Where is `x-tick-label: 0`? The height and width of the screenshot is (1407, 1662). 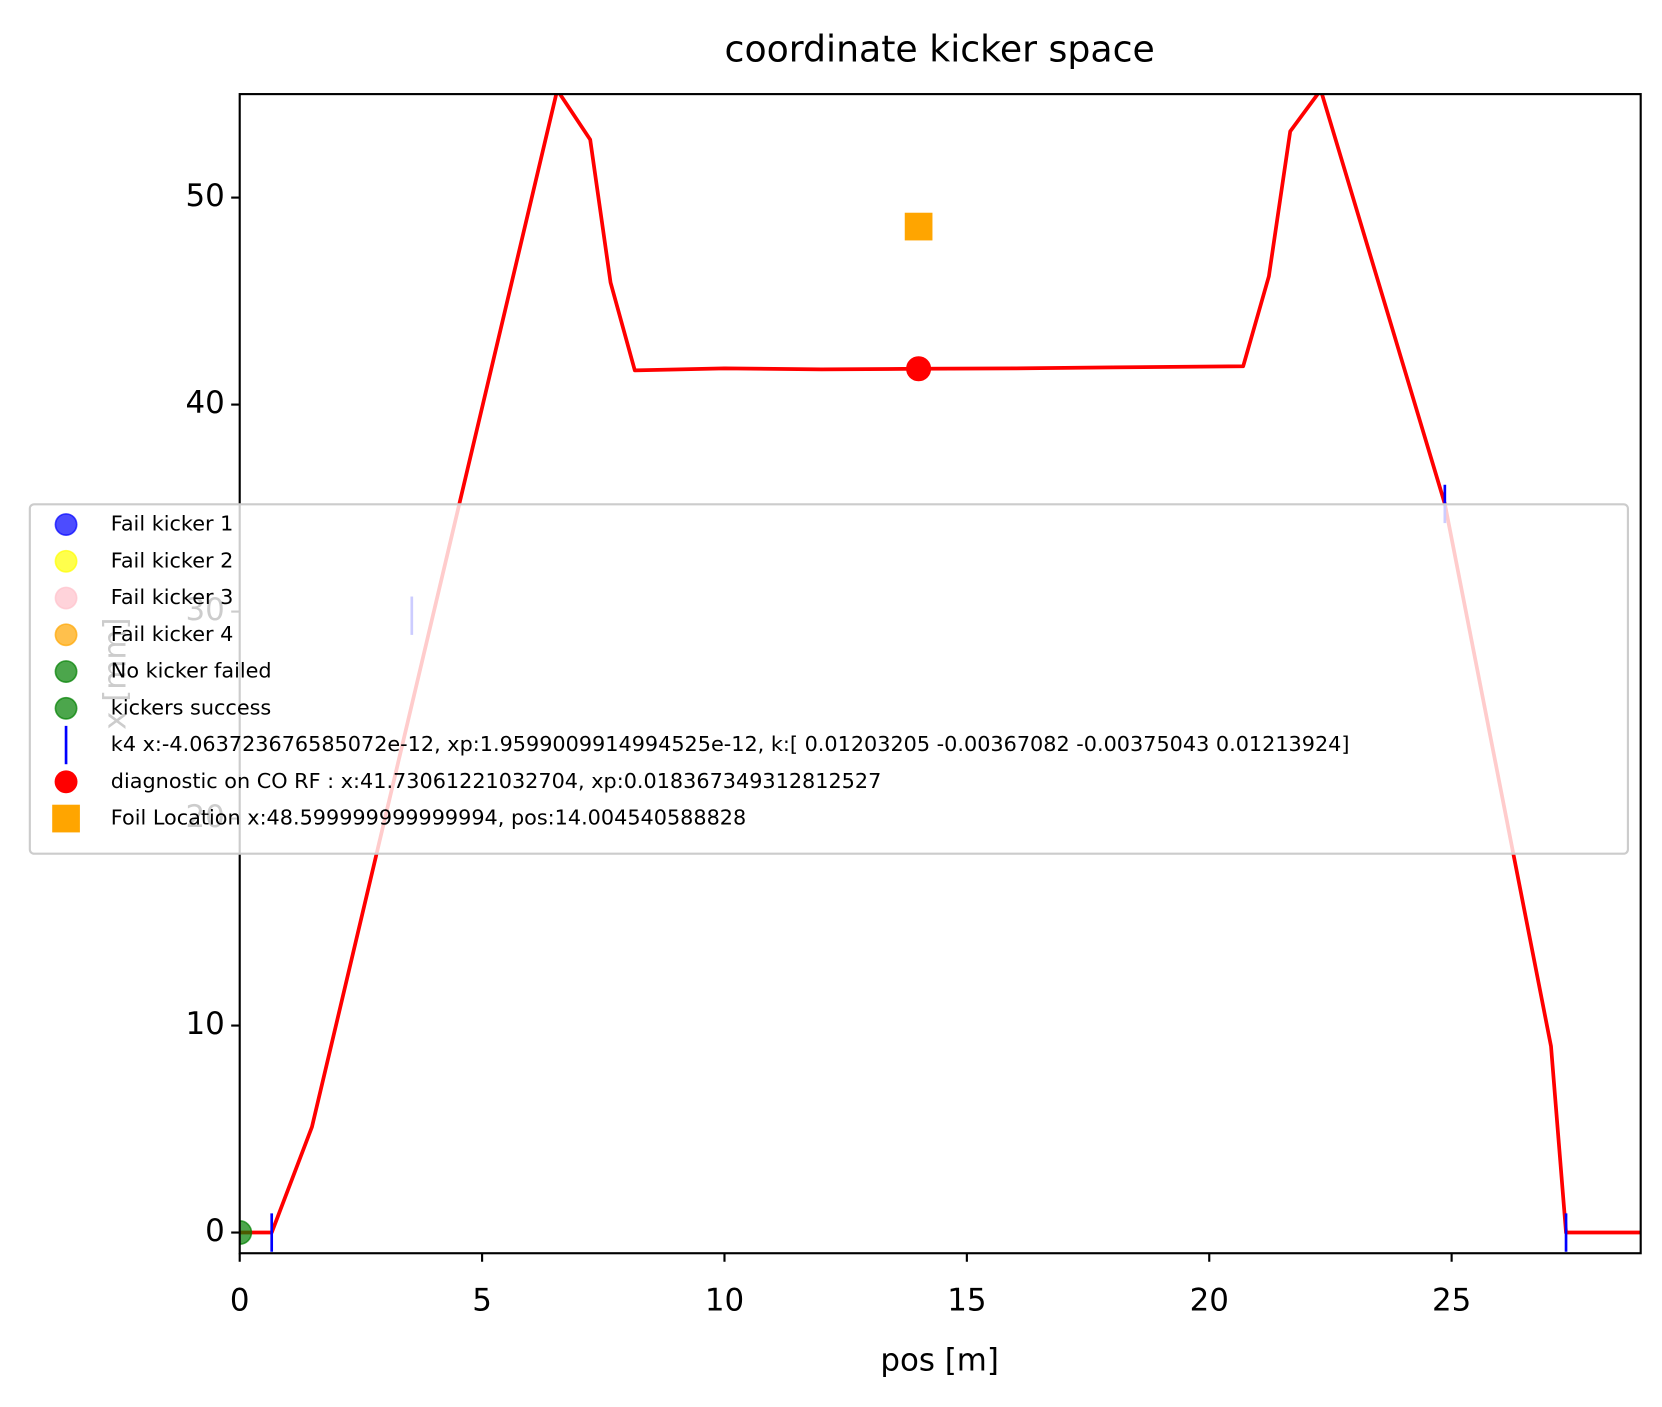 x-tick-label: 0 is located at coordinates (240, 1301).